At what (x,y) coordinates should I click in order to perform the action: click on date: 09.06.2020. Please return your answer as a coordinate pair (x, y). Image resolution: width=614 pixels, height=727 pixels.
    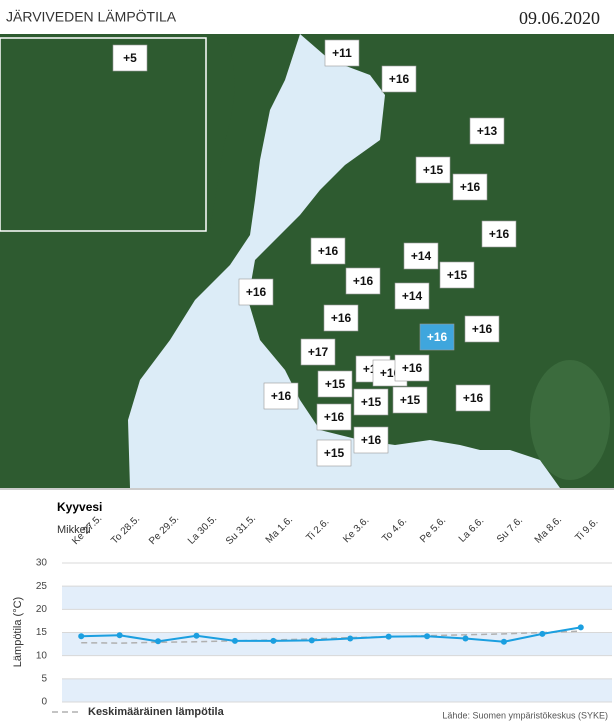
    Looking at the image, I should click on (559, 18).